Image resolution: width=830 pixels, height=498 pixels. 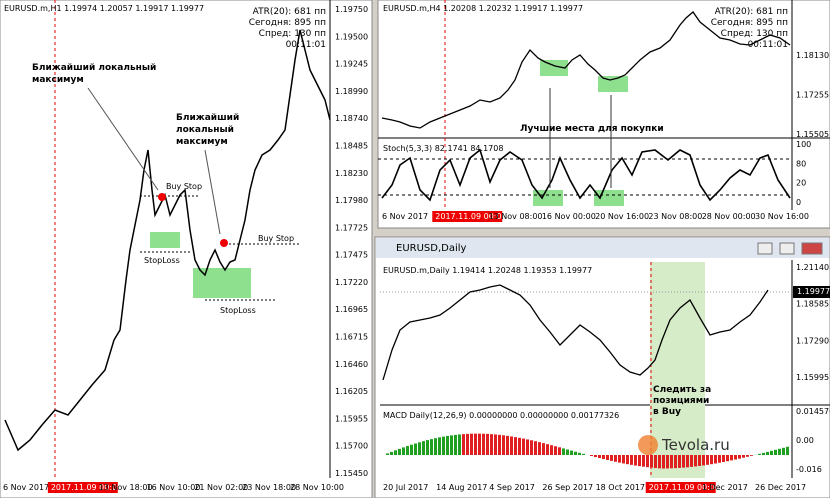 I want to click on x-tick-label: 4 Sep 2017, so click(x=512, y=487).